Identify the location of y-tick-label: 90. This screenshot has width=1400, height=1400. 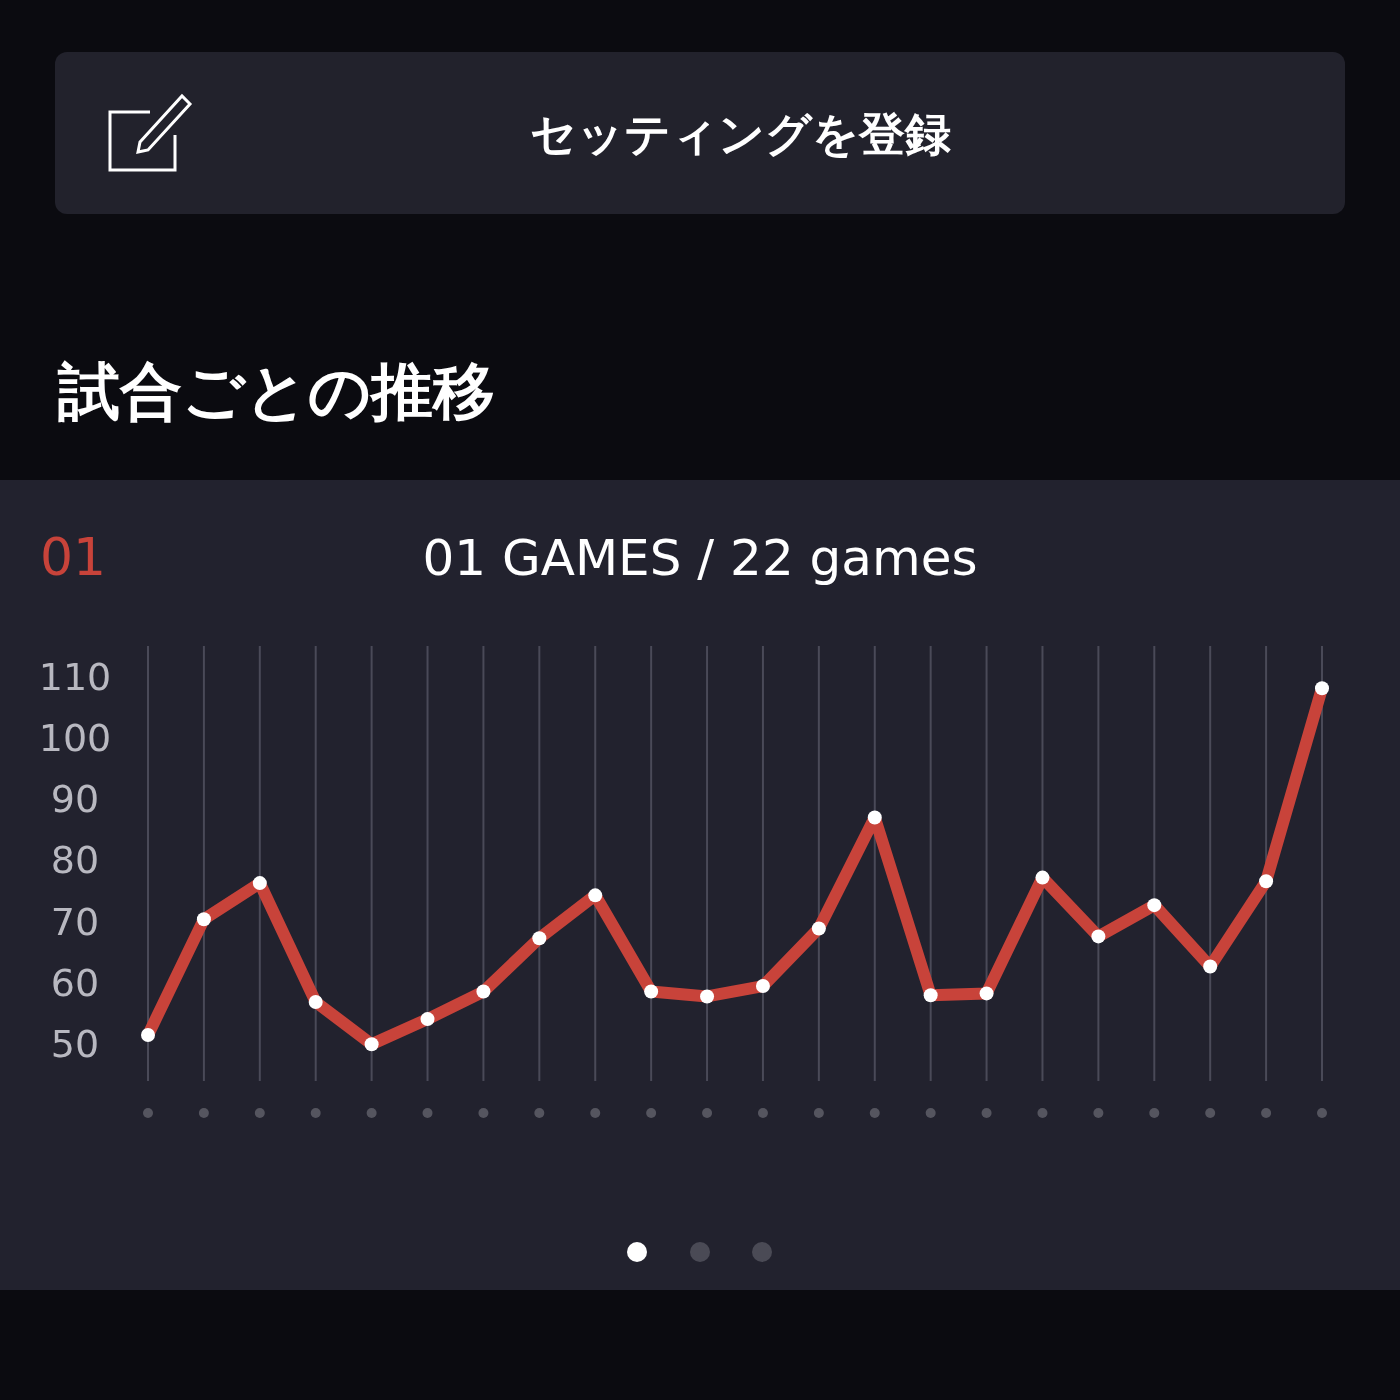
(75, 799).